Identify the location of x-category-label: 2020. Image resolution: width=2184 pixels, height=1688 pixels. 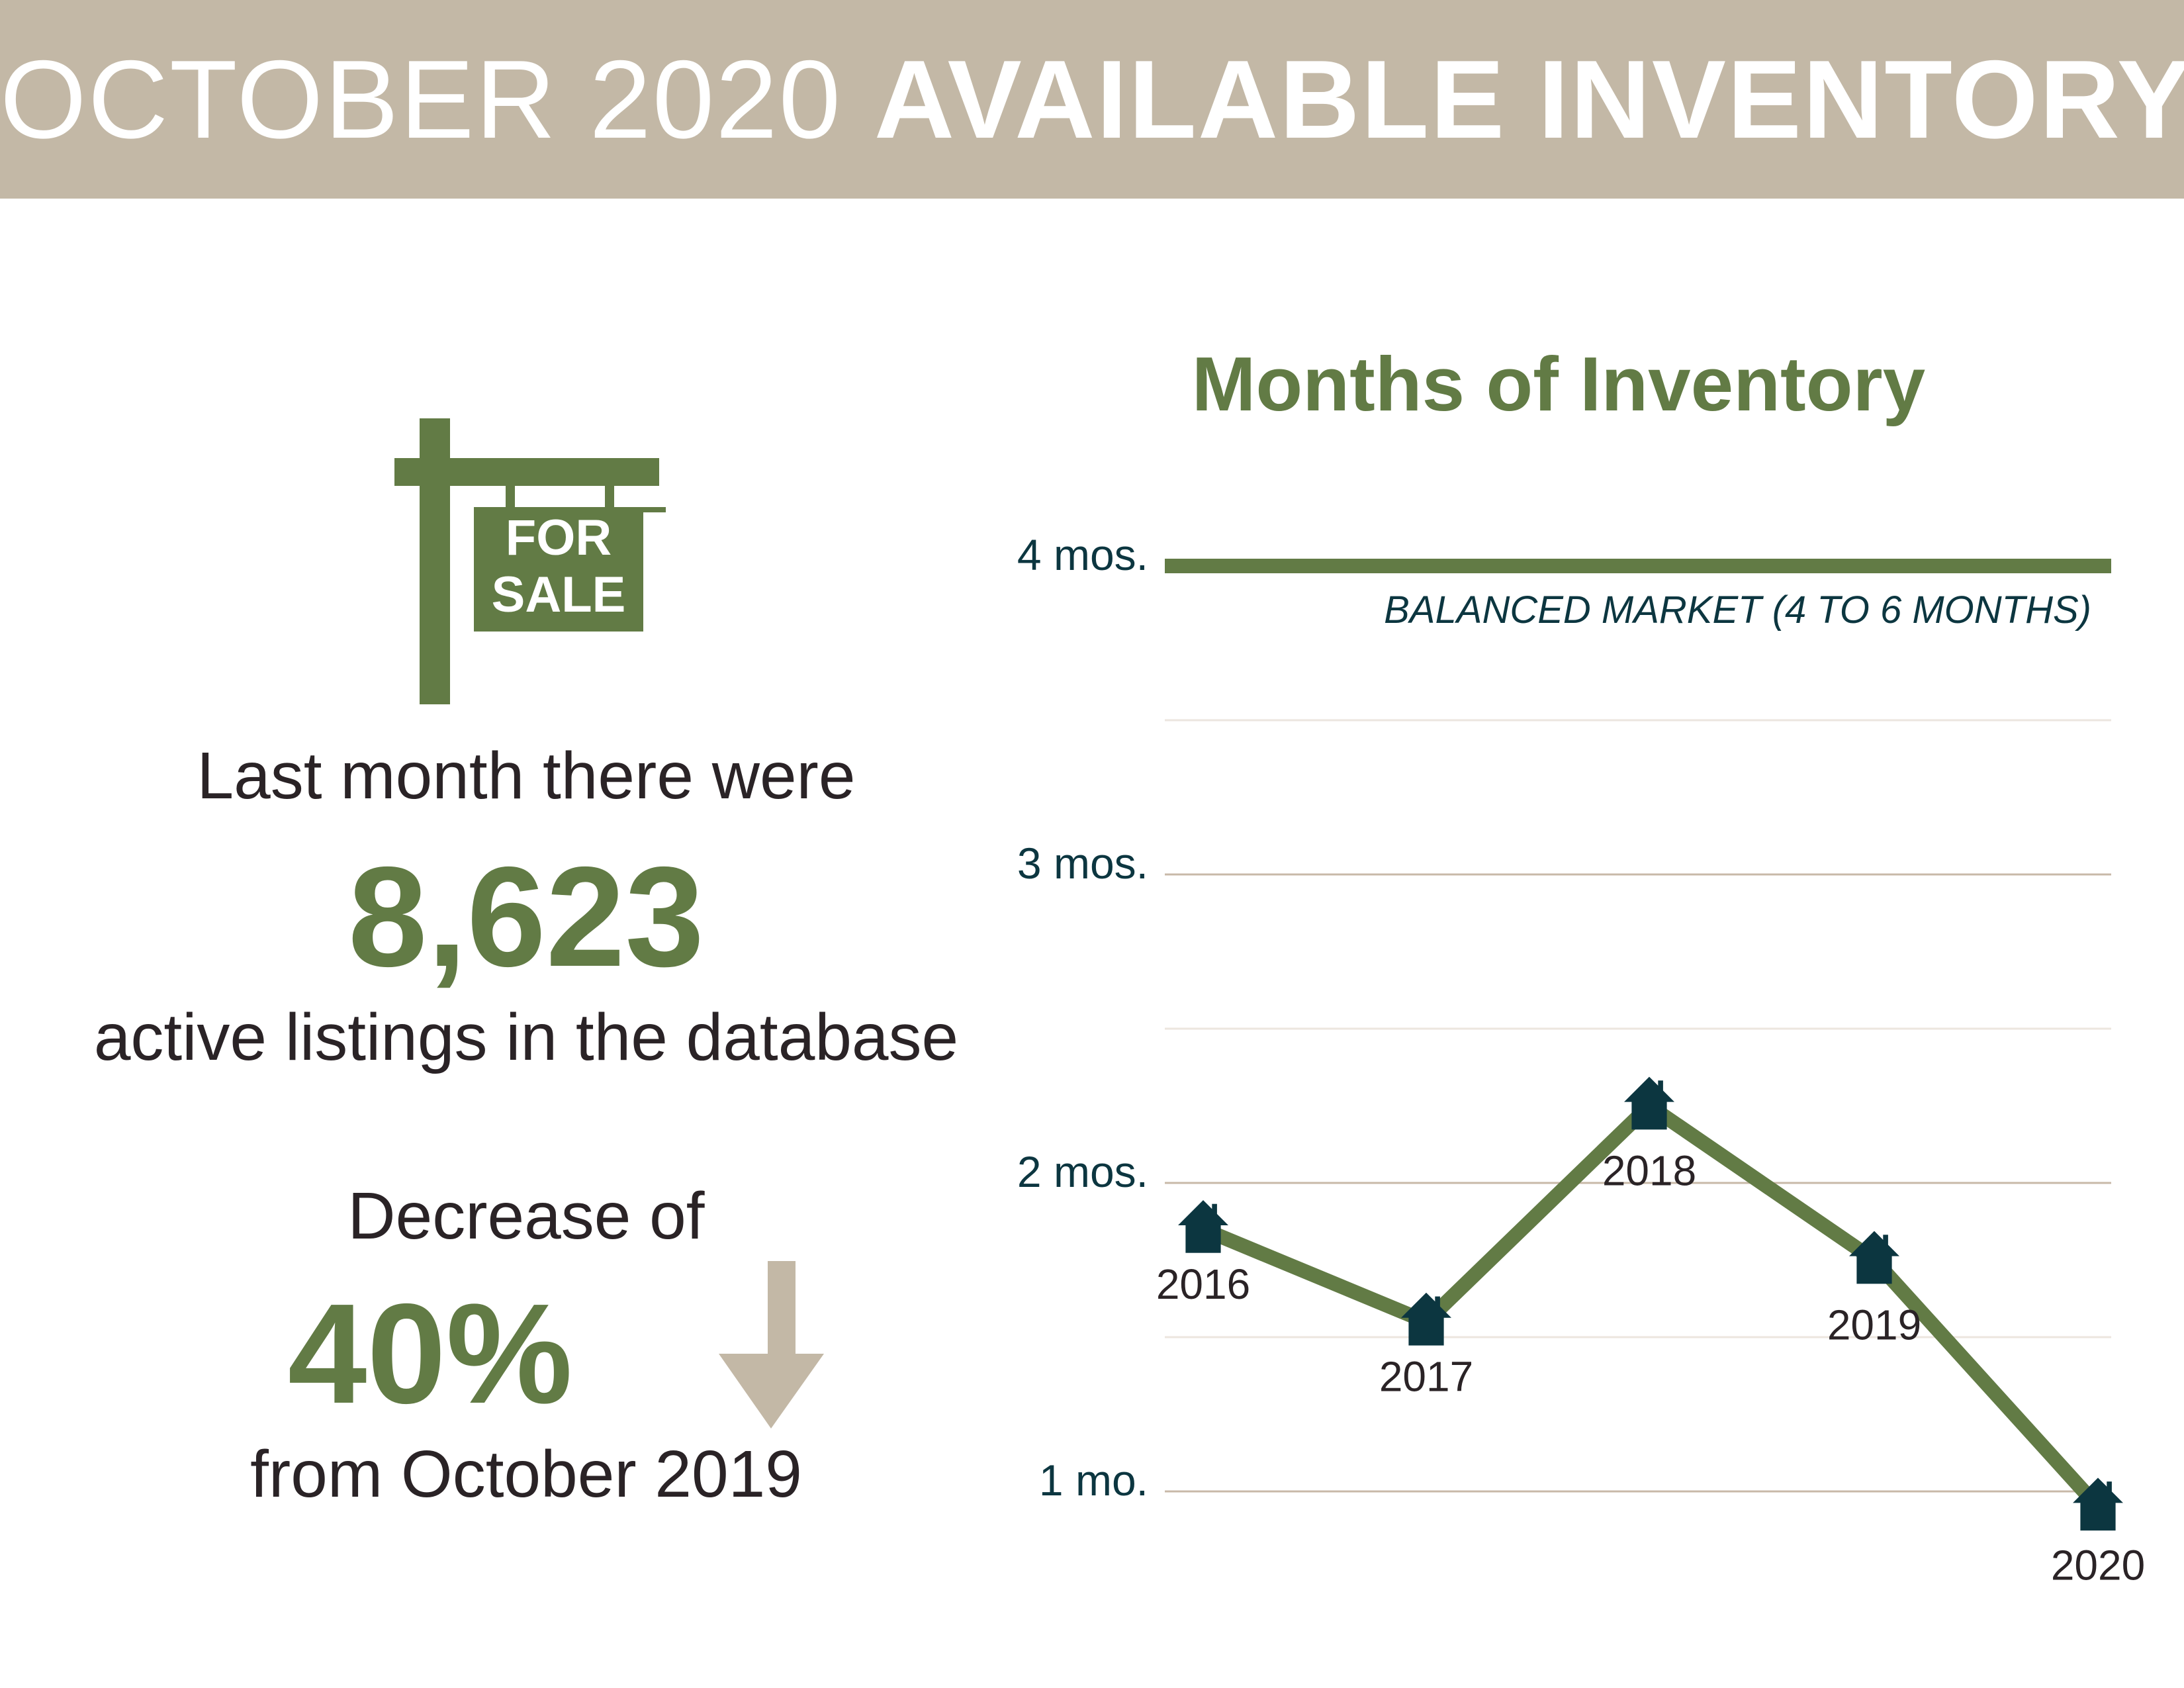
(2098, 1565).